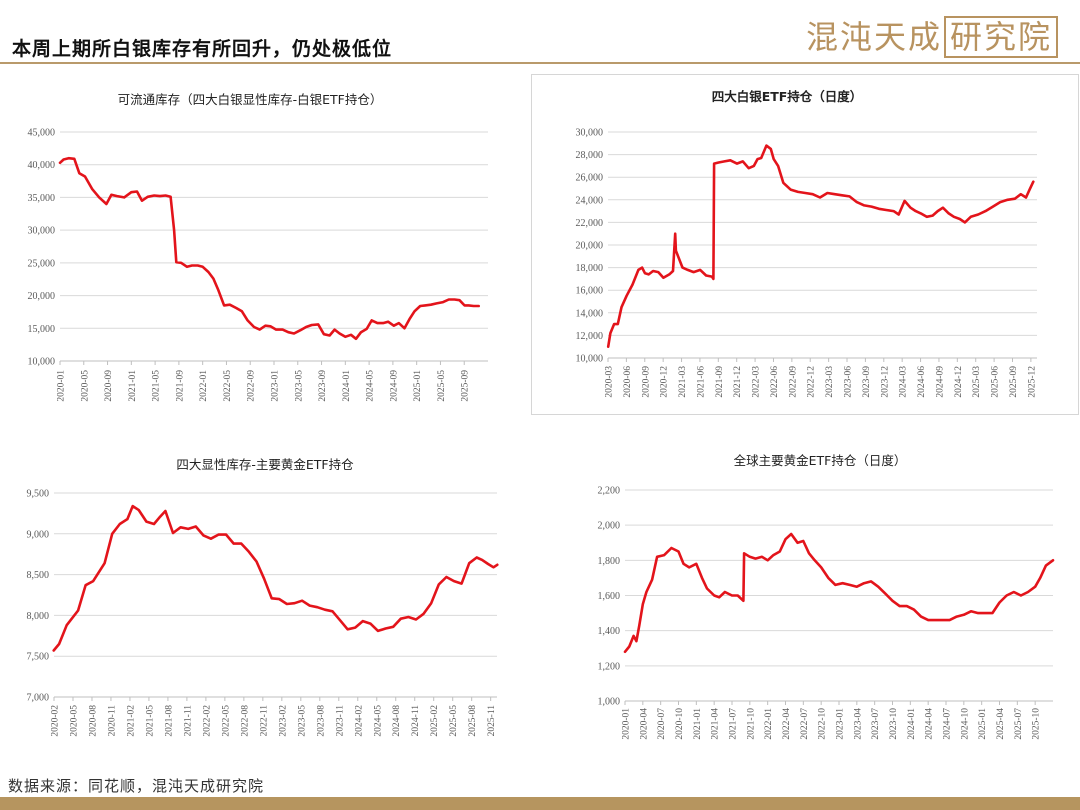  Describe the element at coordinates (540, 63) in the screenshot. I see `title-divider` at that location.